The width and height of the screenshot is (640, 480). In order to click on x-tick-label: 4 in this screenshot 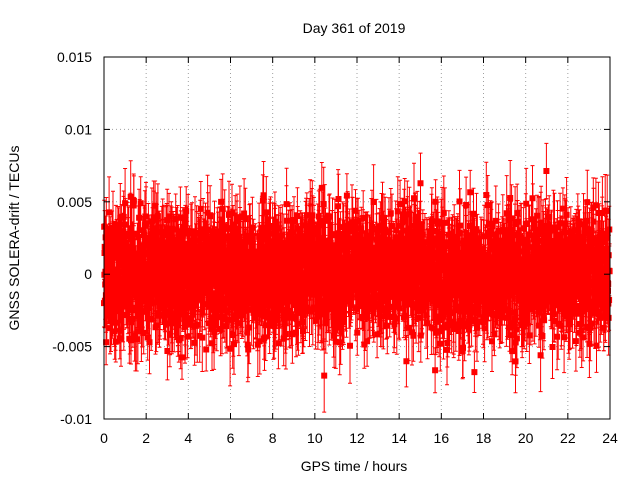, I will do `click(188, 438)`.